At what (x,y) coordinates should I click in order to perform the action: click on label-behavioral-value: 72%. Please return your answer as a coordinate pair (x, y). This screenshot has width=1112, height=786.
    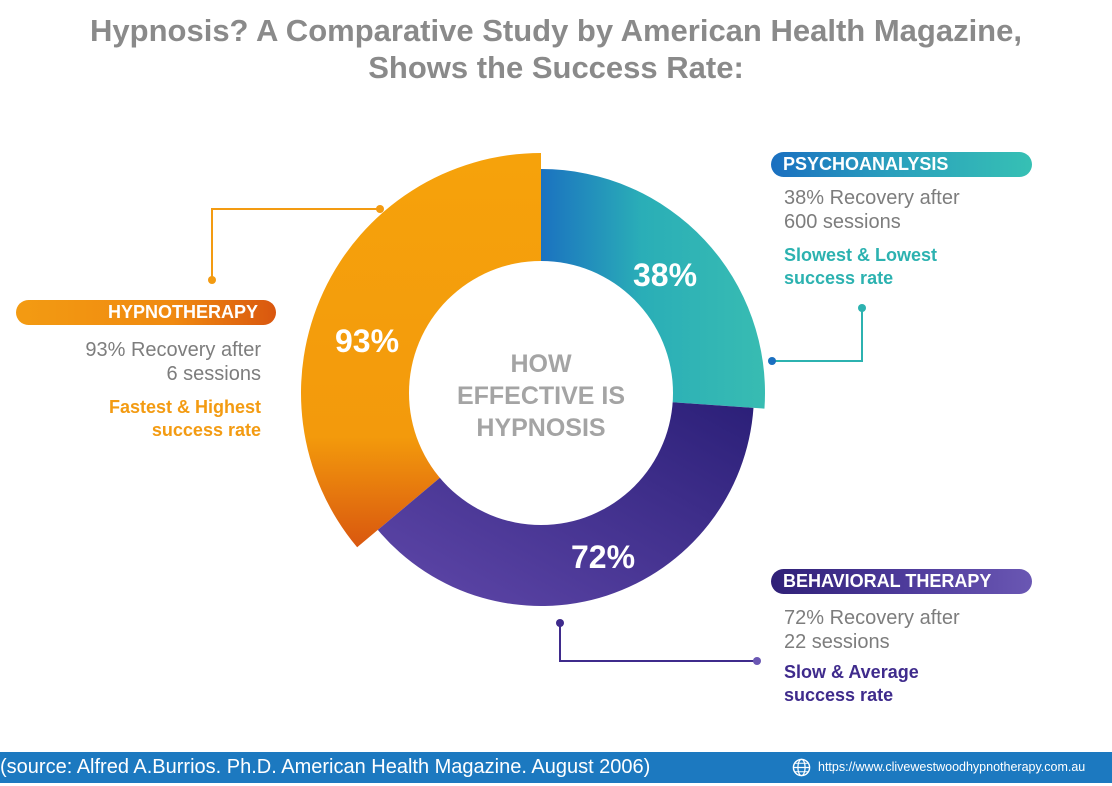
    Looking at the image, I should click on (603, 557).